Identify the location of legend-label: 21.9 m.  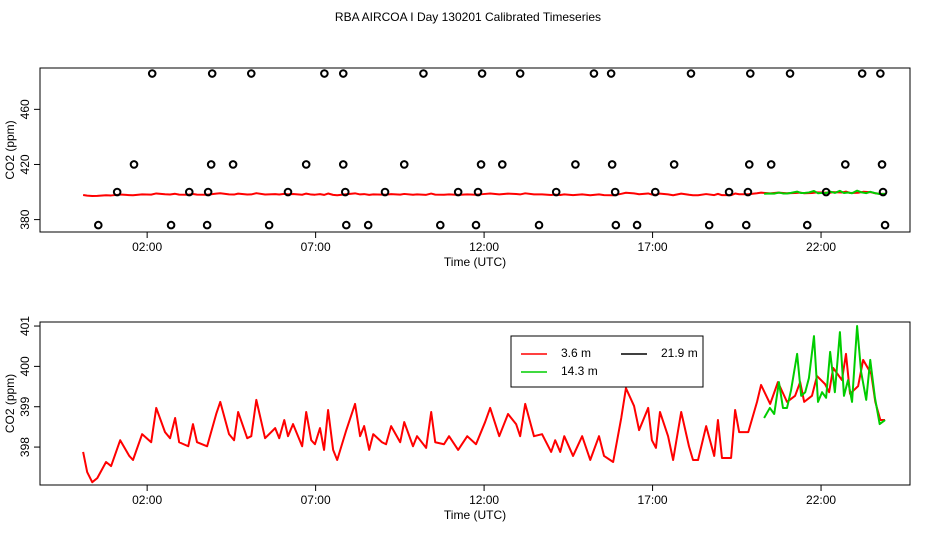
(679, 353).